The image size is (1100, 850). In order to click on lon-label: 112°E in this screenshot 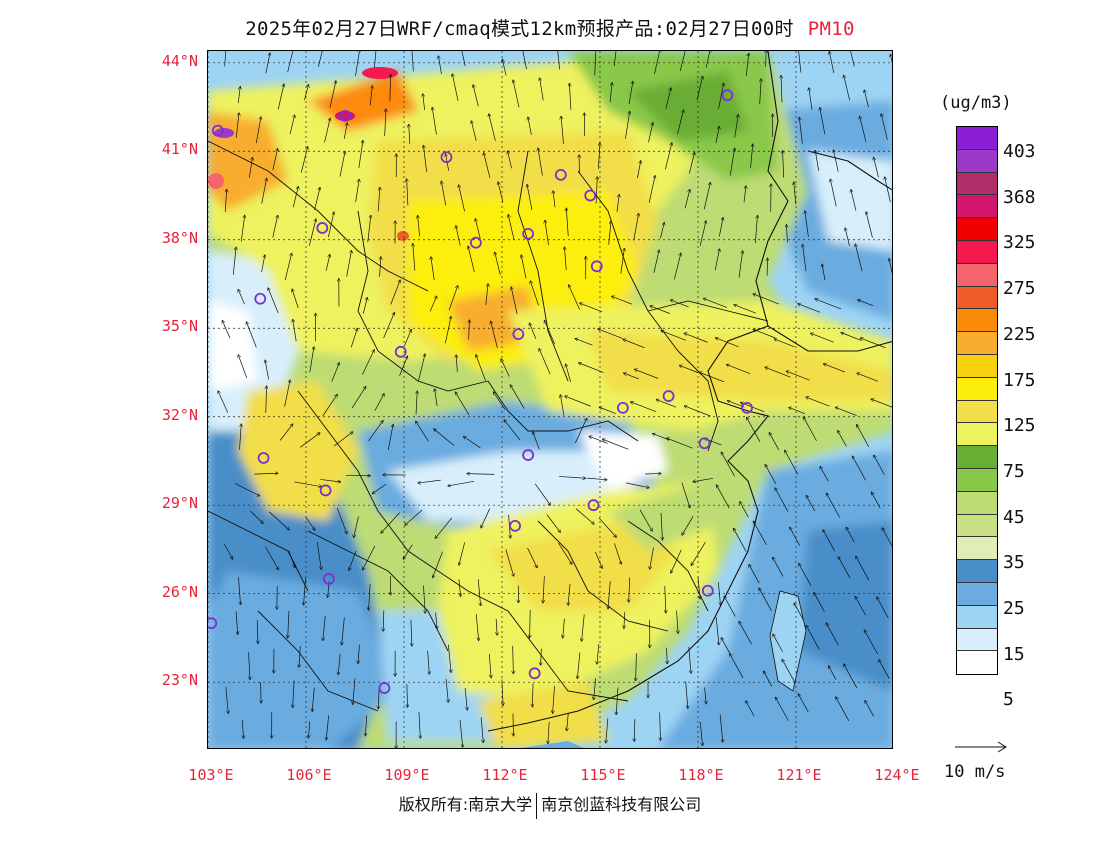, I will do `click(505, 775)`.